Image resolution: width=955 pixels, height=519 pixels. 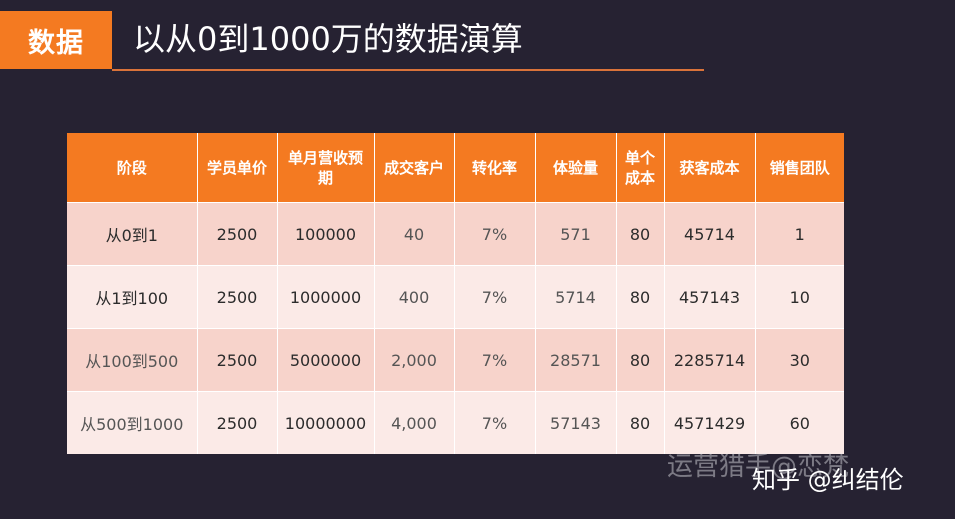 I want to click on cell-monthly-revenue: 1000000, so click(x=326, y=297).